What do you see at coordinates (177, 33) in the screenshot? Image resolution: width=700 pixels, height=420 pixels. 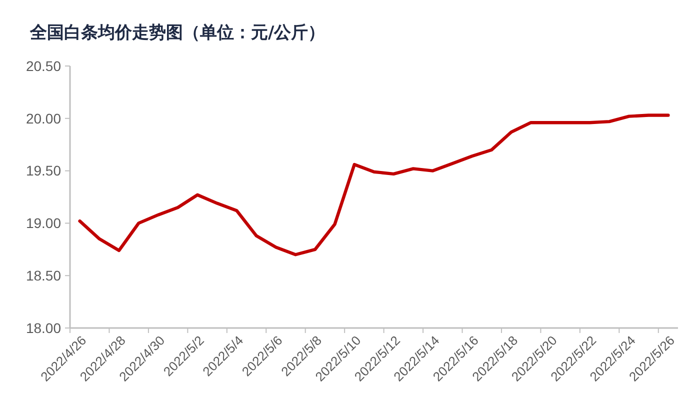 I see `chart-title: 全国白条均价走势图（单位：元/公斤）` at bounding box center [177, 33].